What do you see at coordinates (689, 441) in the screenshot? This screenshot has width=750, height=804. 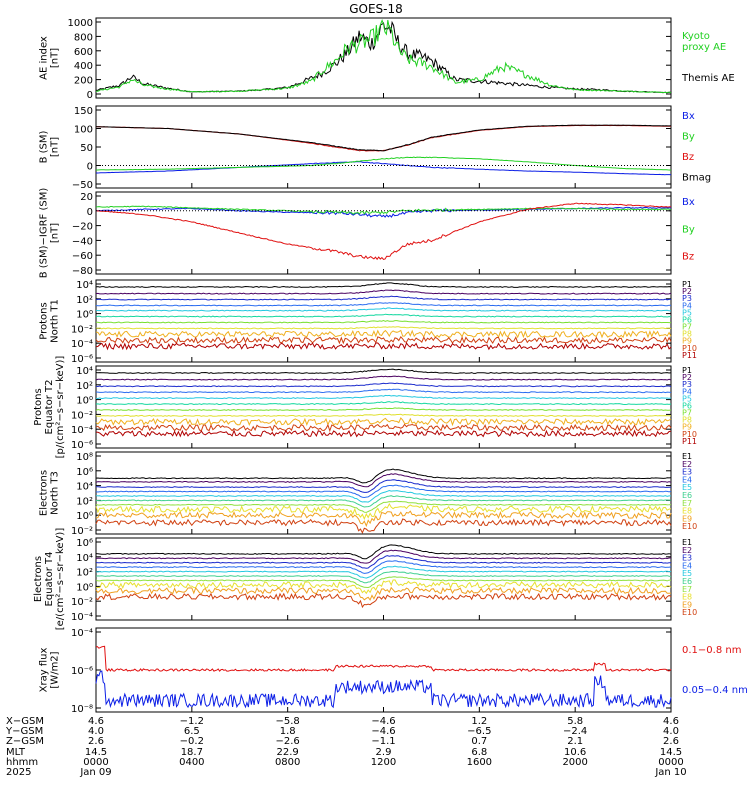 I see `legend-item-pT2: P11` at bounding box center [689, 441].